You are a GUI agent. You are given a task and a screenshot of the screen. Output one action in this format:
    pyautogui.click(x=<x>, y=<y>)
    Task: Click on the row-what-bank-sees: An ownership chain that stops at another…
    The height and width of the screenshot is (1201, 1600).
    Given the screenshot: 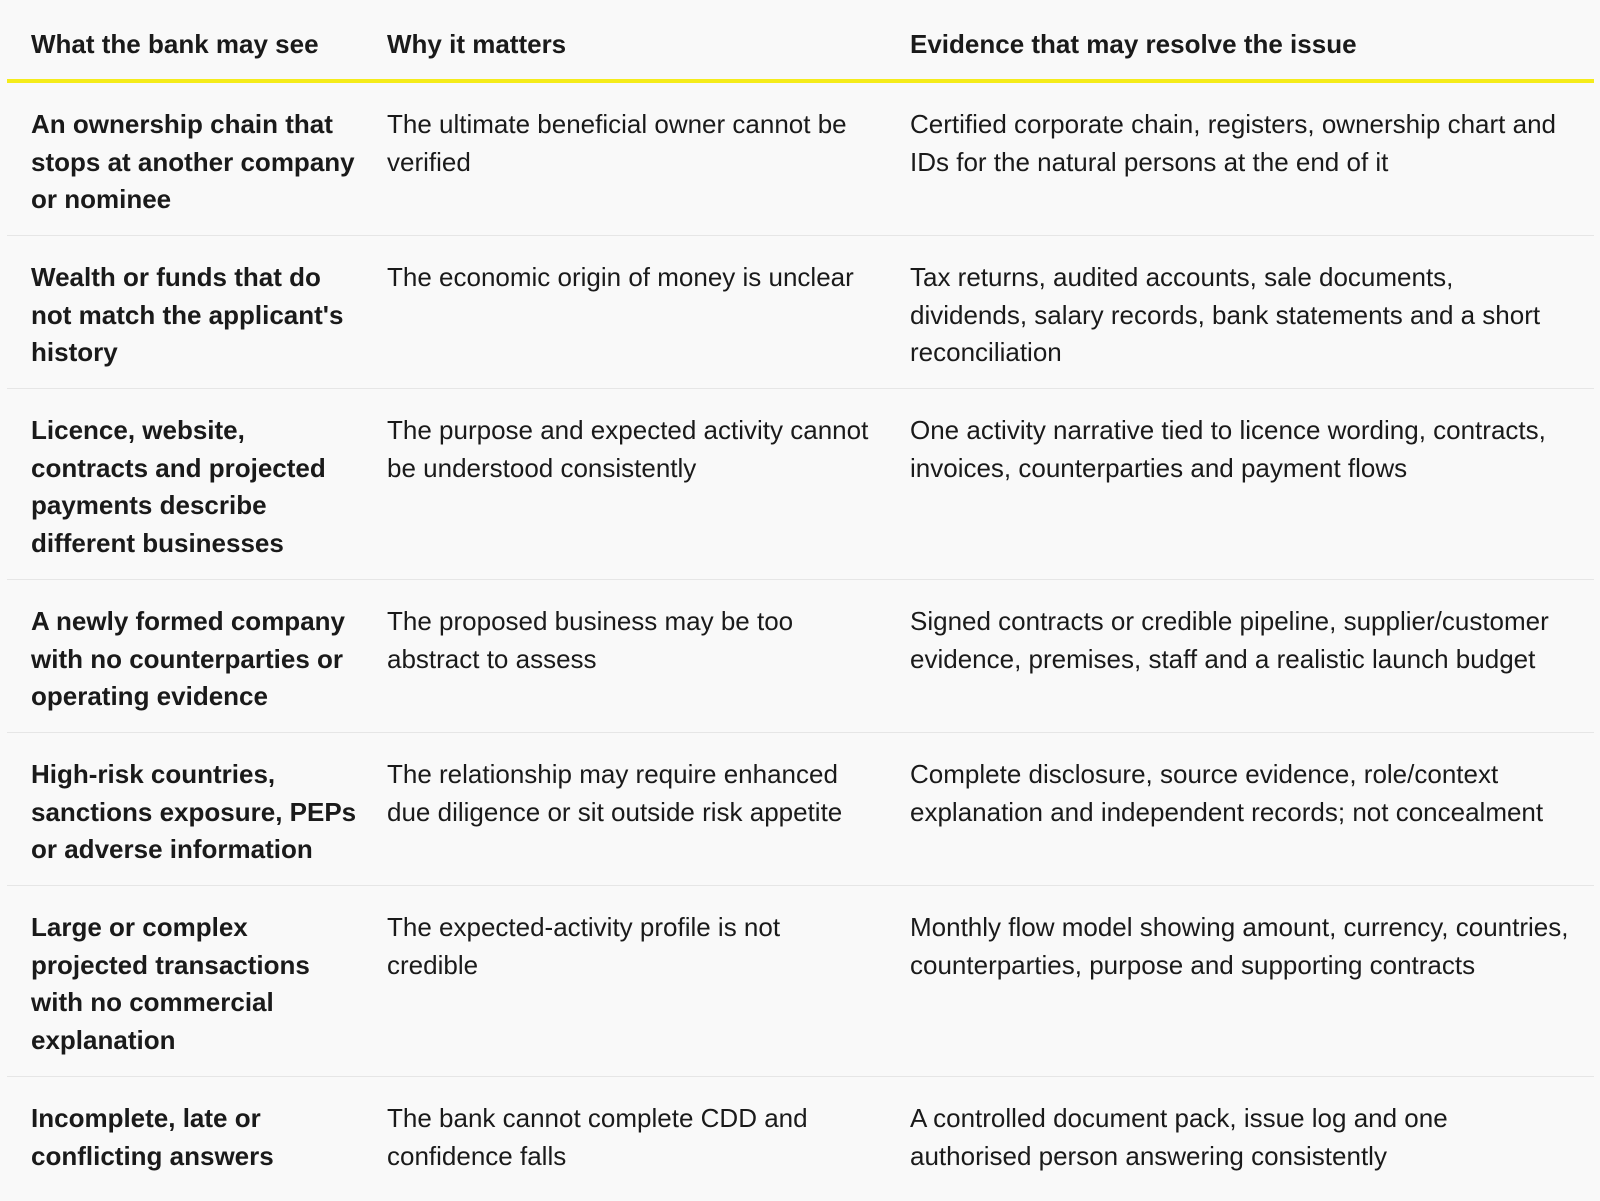 What is the action you would take?
    pyautogui.click(x=193, y=161)
    